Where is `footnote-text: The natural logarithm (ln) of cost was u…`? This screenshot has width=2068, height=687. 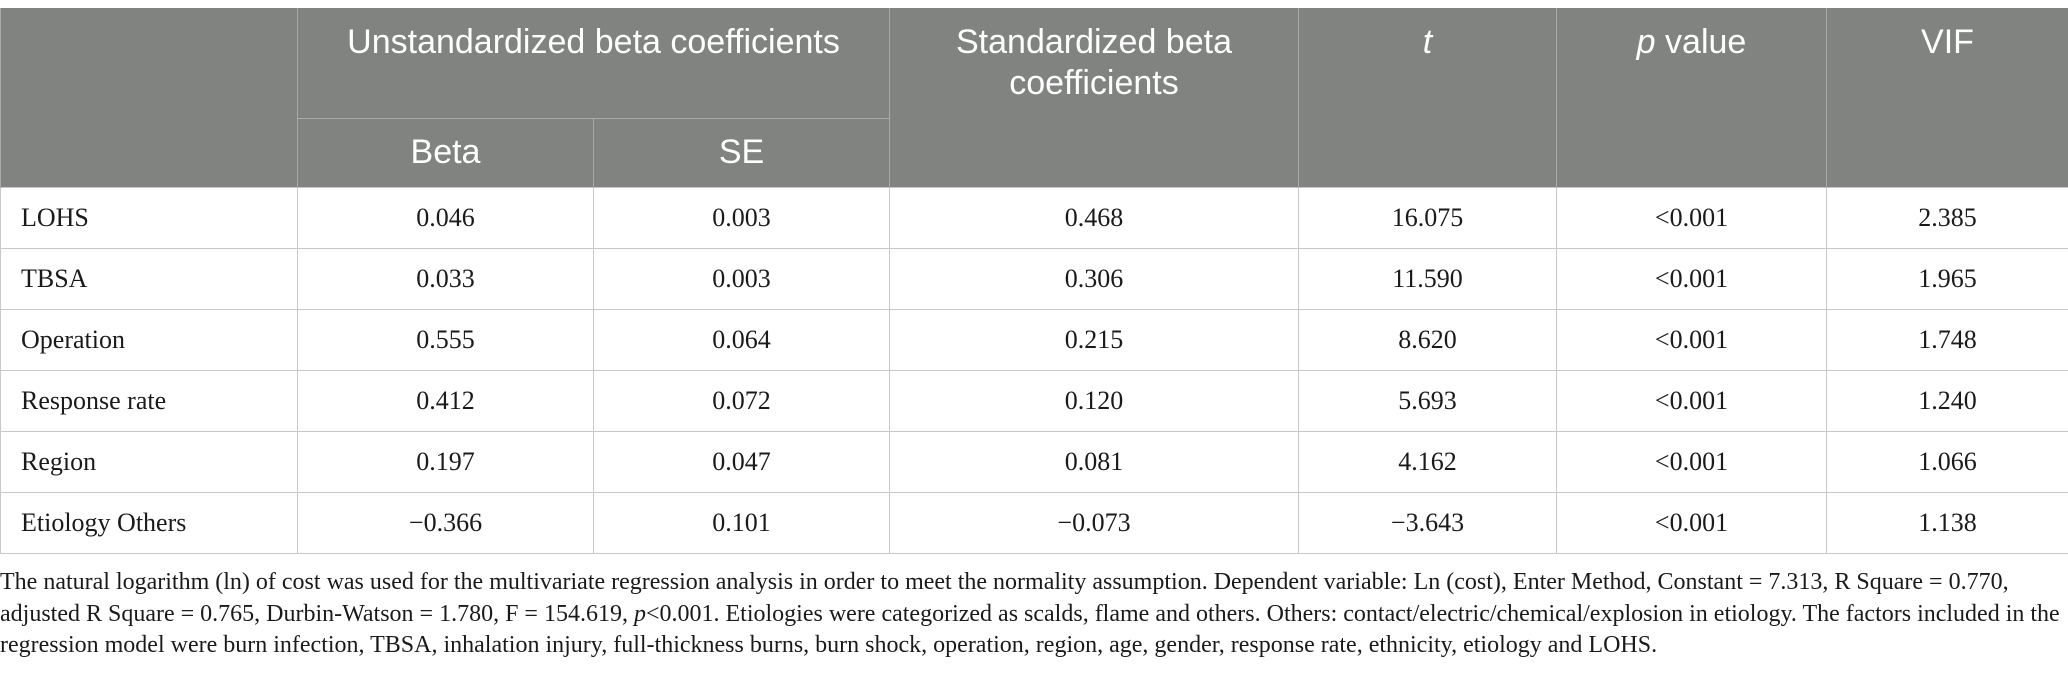 footnote-text: The natural logarithm (ln) of cost was u… is located at coordinates (1034, 614).